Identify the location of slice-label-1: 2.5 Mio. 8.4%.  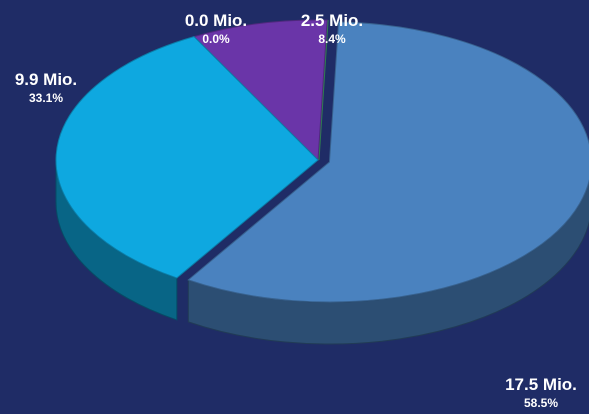
(332, 28).